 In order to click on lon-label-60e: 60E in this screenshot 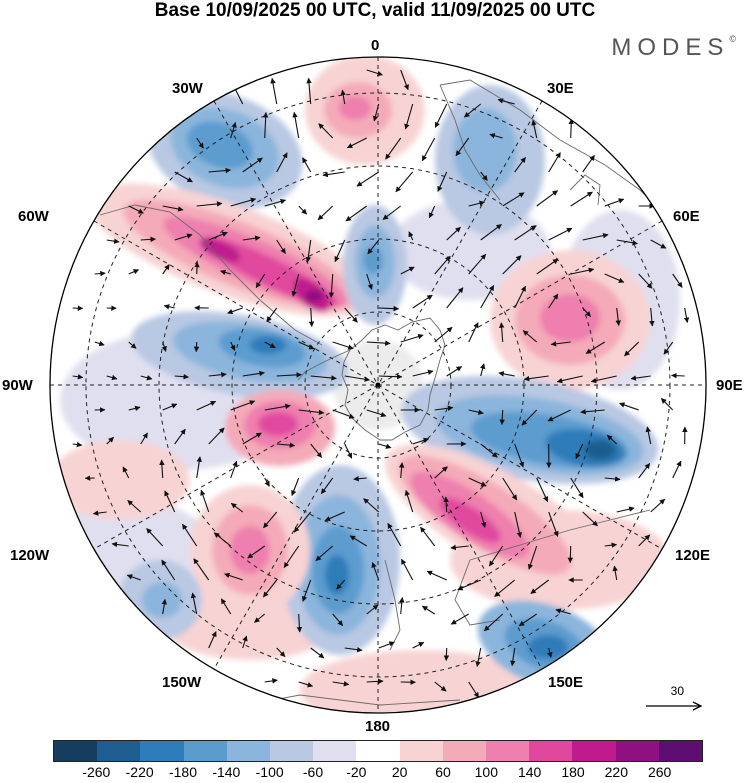, I will do `click(686, 216)`.